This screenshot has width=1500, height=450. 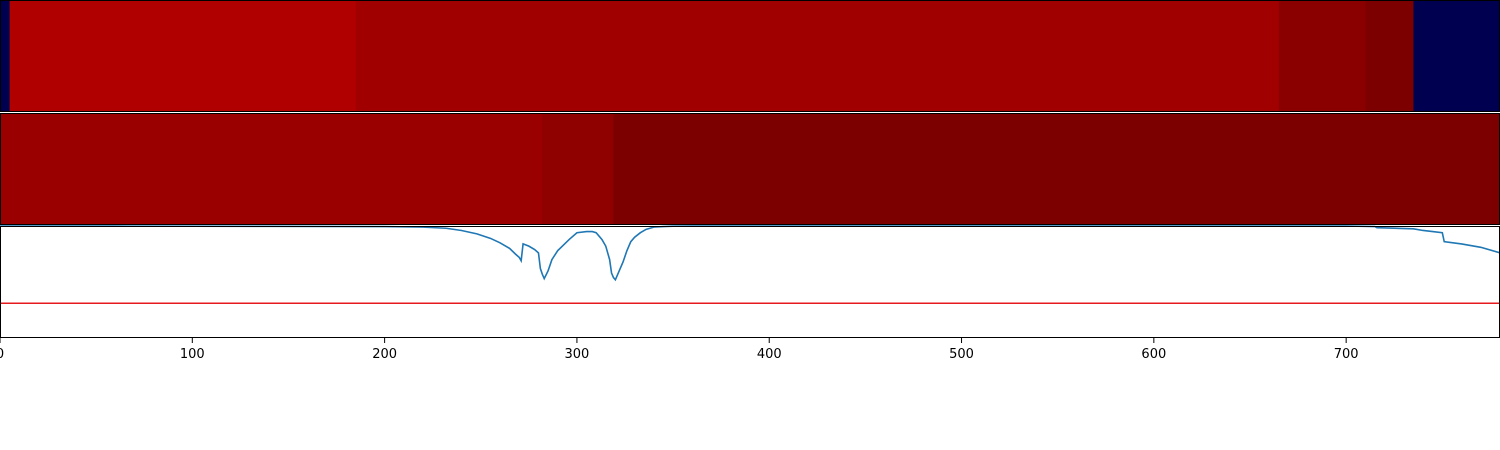 What do you see at coordinates (679, 350) in the screenshot?
I see `x-axis: 0 100 200 300 400 500 600 700` at bounding box center [679, 350].